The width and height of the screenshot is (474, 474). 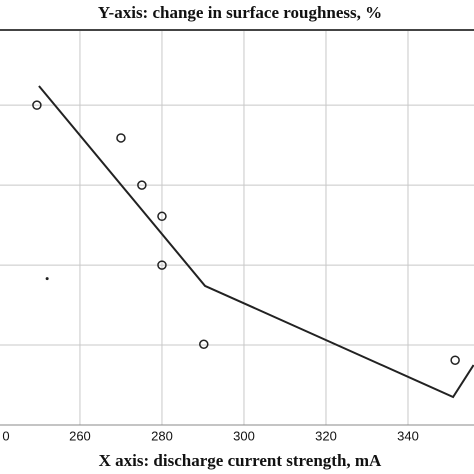 What do you see at coordinates (244, 435) in the screenshot?
I see `x-tick-label: 300` at bounding box center [244, 435].